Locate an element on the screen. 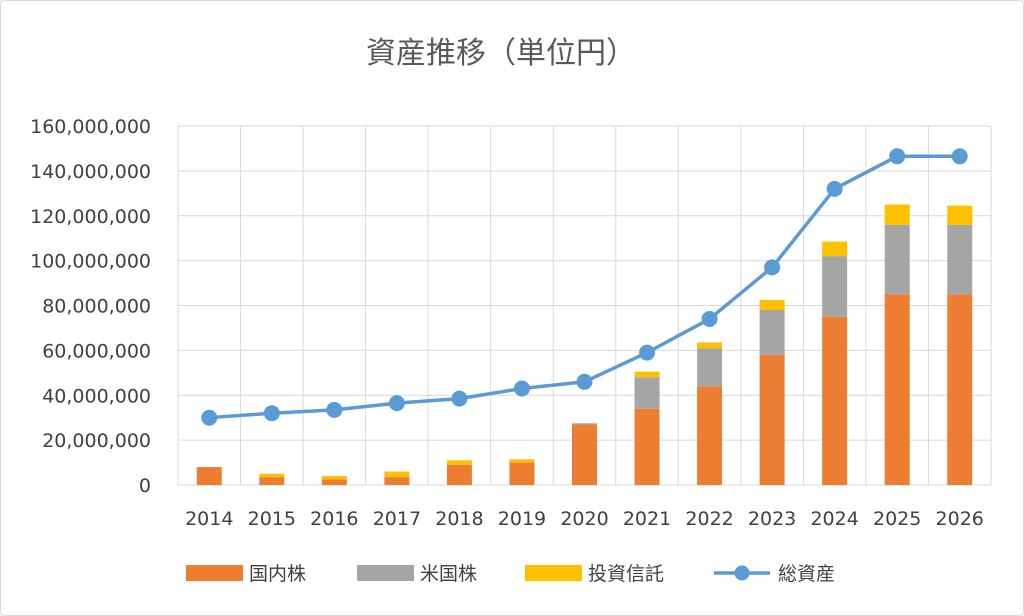  legend-label: 国内株 is located at coordinates (277, 574).